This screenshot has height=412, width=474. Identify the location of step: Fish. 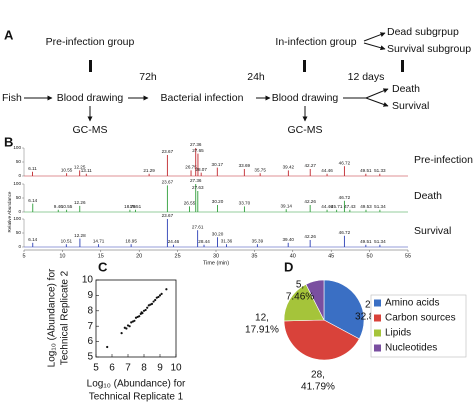
(12, 98).